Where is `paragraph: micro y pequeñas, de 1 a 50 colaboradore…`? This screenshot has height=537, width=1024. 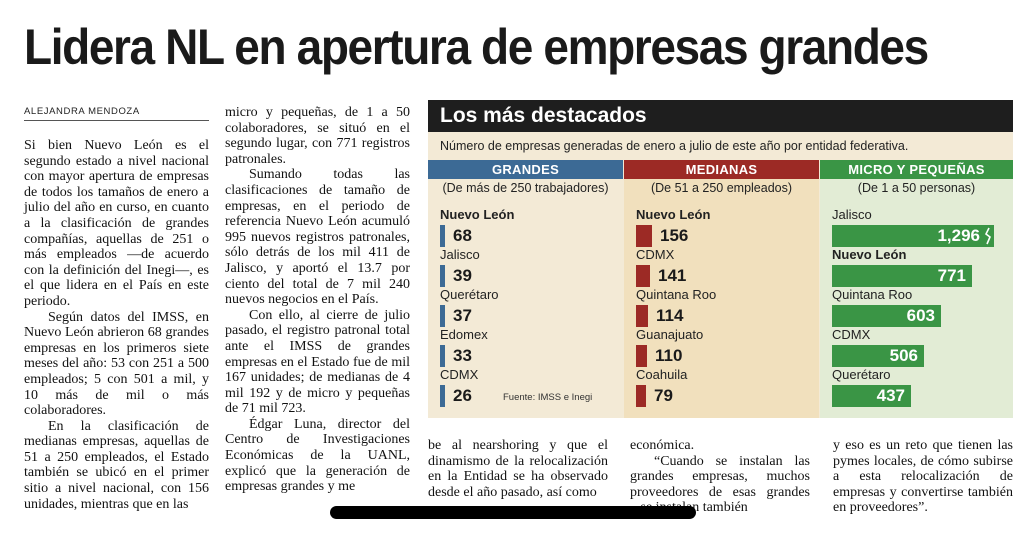 paragraph: micro y pequeñas, de 1 a 50 colaboradore… is located at coordinates (317, 136).